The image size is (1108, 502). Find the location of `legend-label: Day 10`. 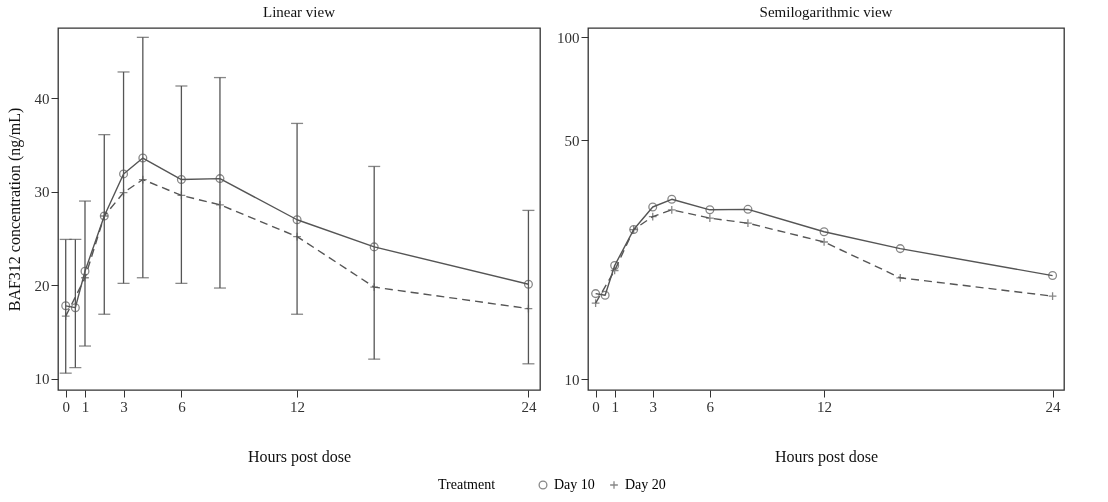

legend-label: Day 10 is located at coordinates (574, 484).